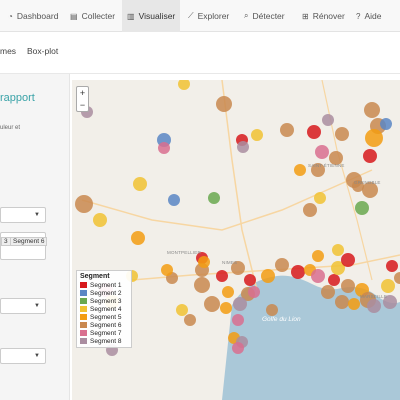 The image size is (400, 400). What do you see at coordinates (106, 341) in the screenshot?
I see `legend-label: Segment 8` at bounding box center [106, 341].